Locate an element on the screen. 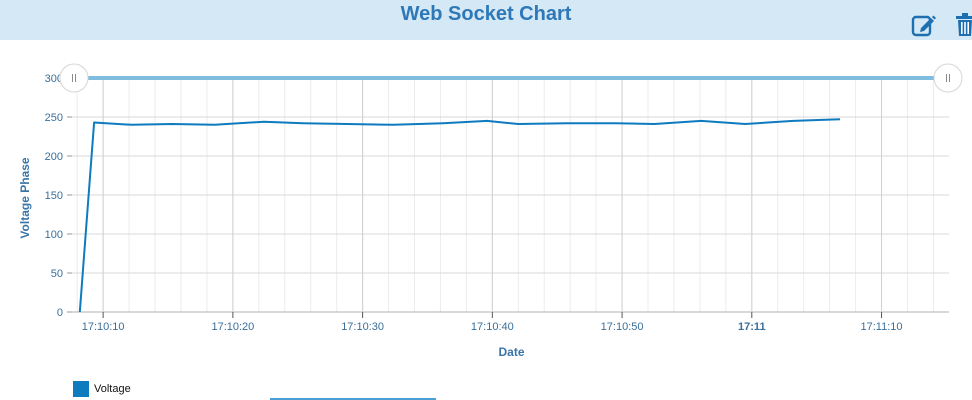 This screenshot has width=972, height=400. legend-label: Voltage is located at coordinates (112, 389).